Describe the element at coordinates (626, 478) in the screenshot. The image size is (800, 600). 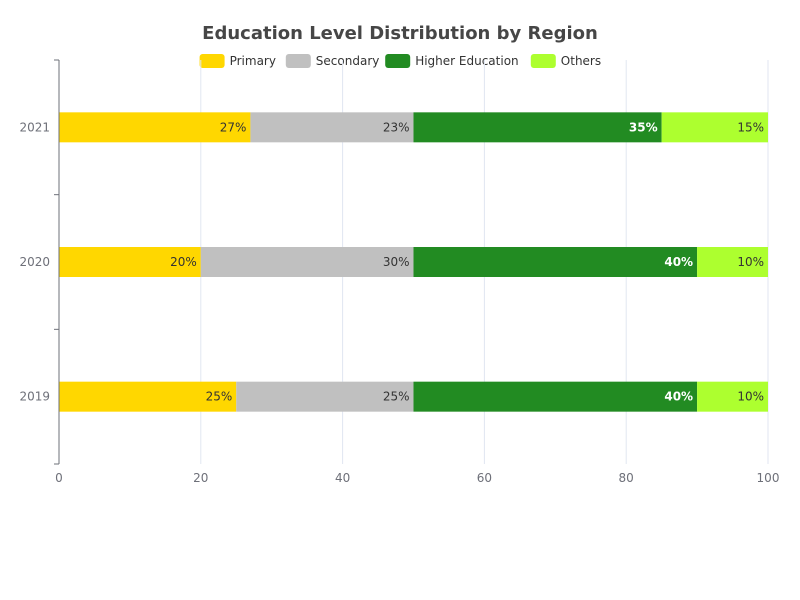
I see `x-tick-label: 80` at that location.